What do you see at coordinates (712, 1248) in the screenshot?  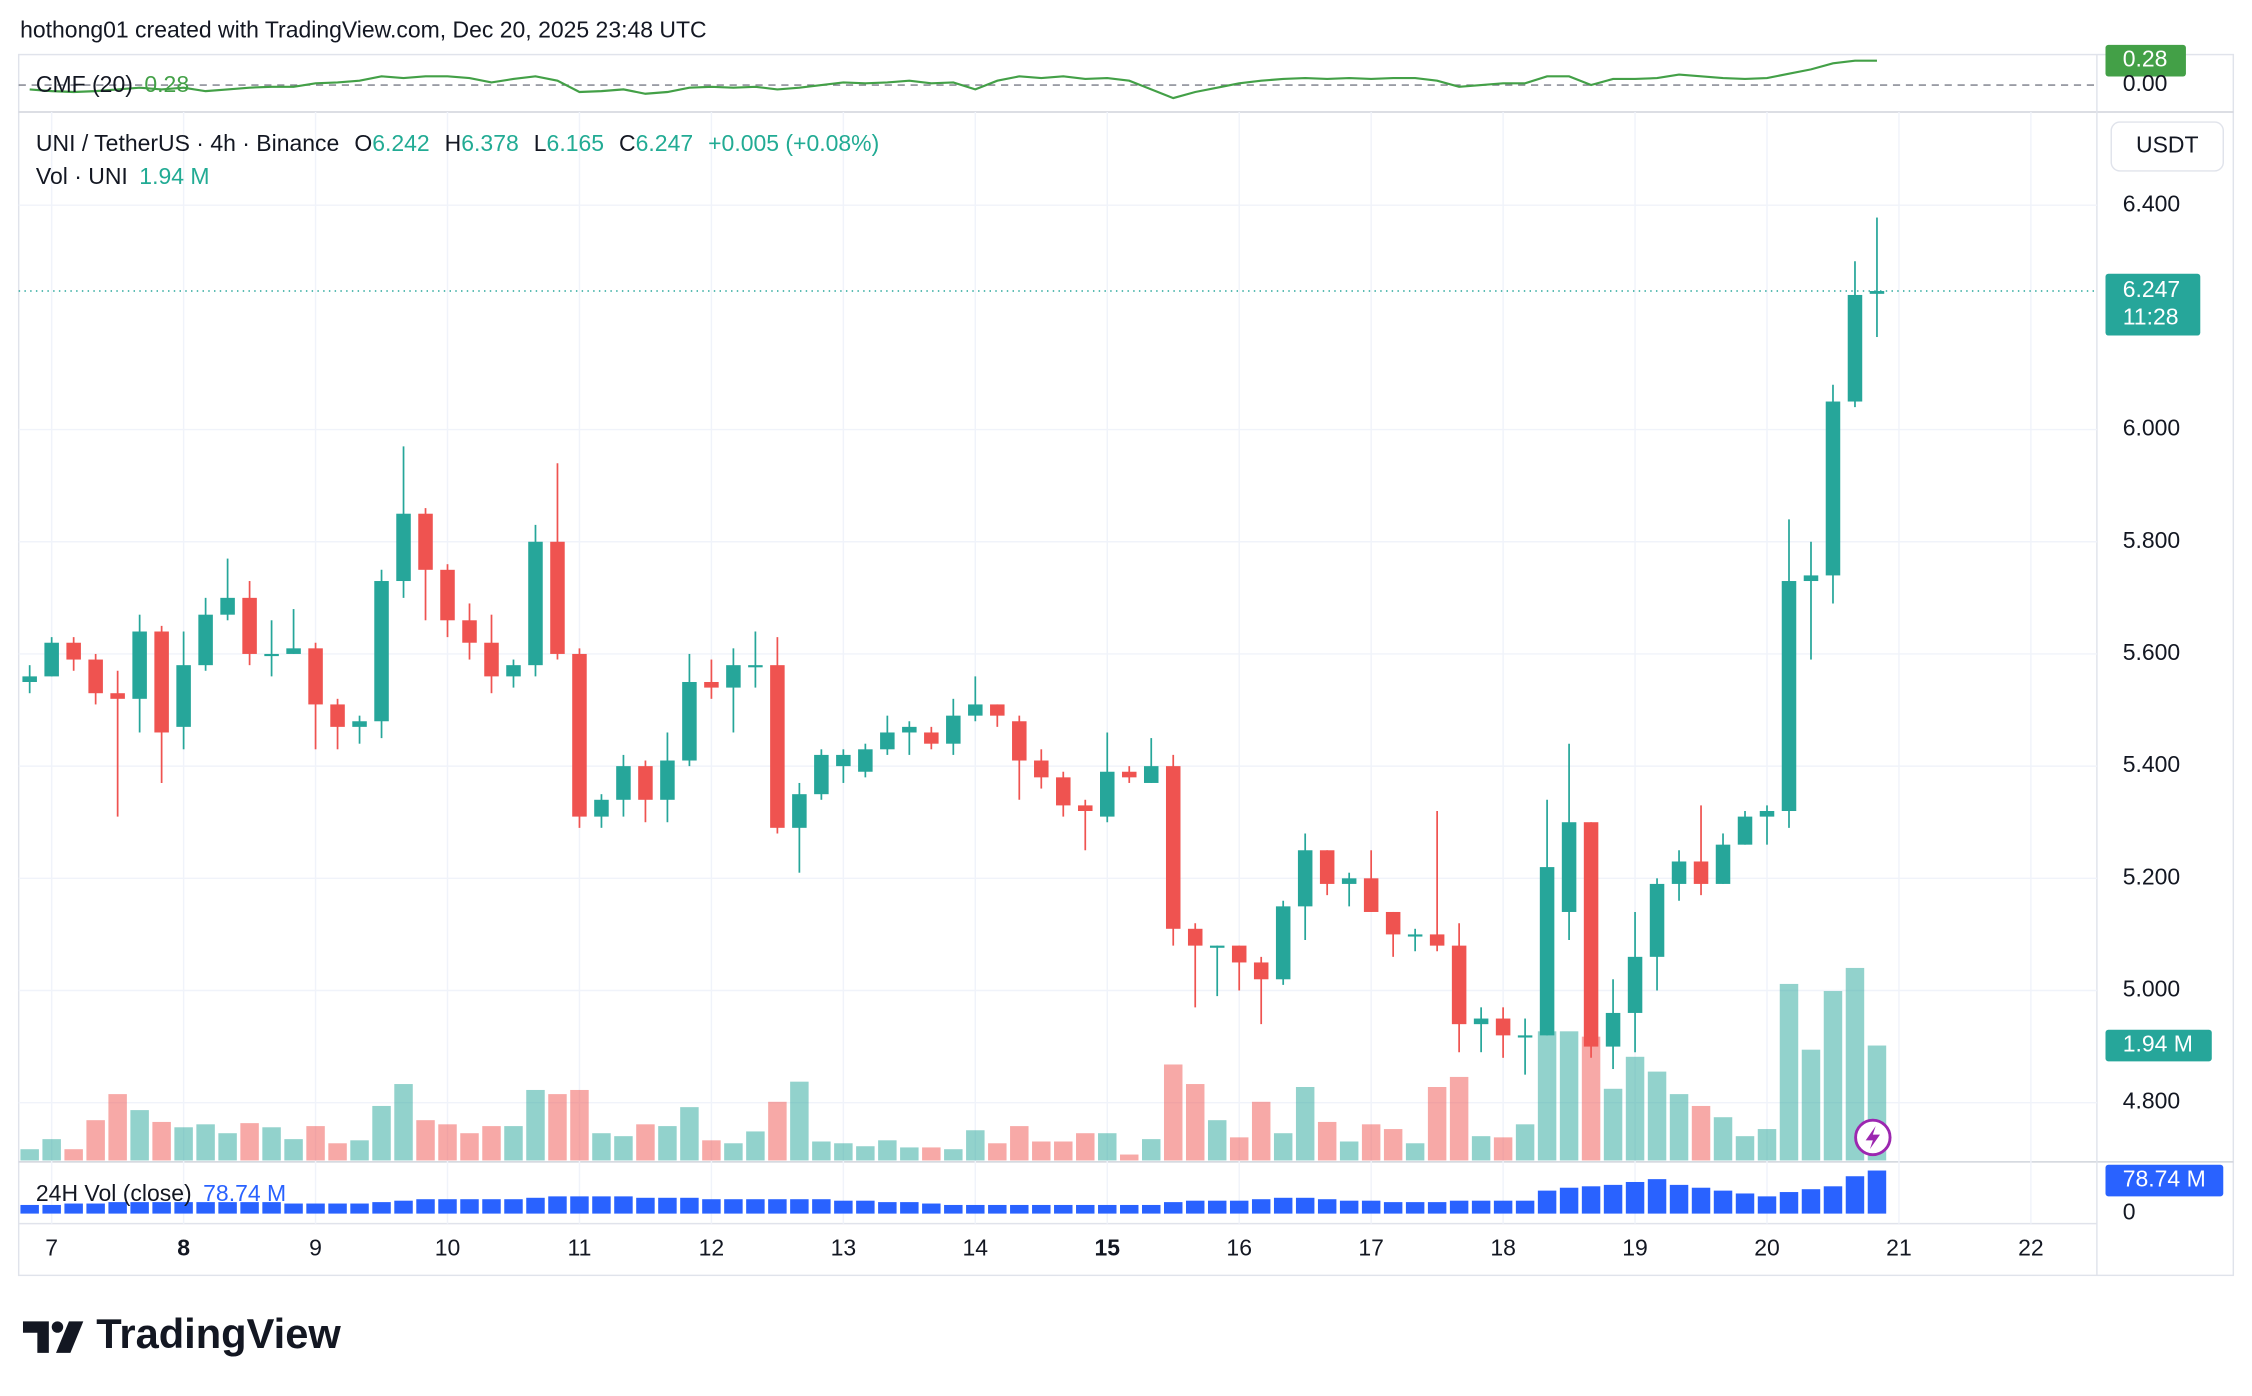 I see `x-tick-label: 12` at bounding box center [712, 1248].